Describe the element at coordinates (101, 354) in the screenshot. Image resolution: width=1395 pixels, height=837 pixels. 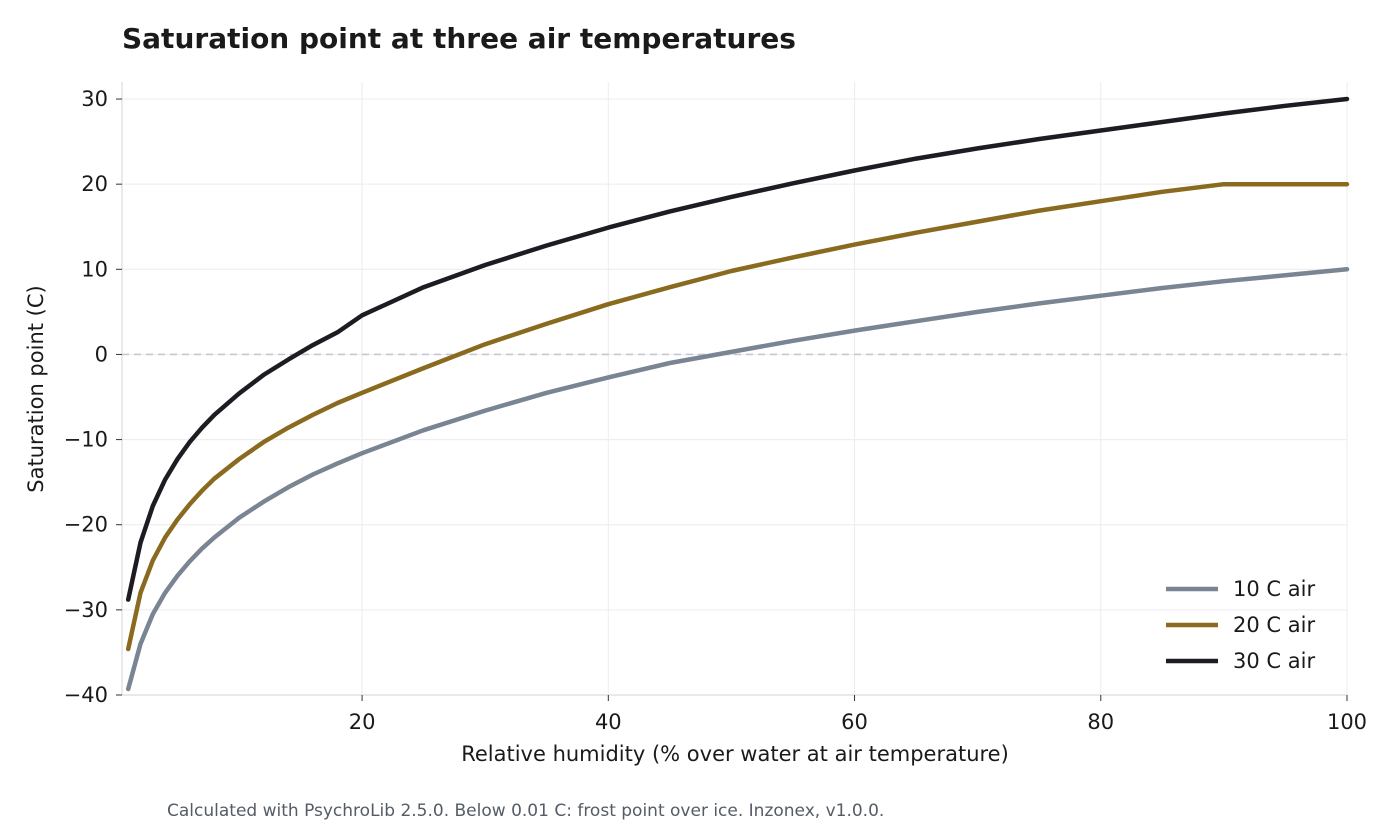
I see `y-tick-label: 0` at that location.